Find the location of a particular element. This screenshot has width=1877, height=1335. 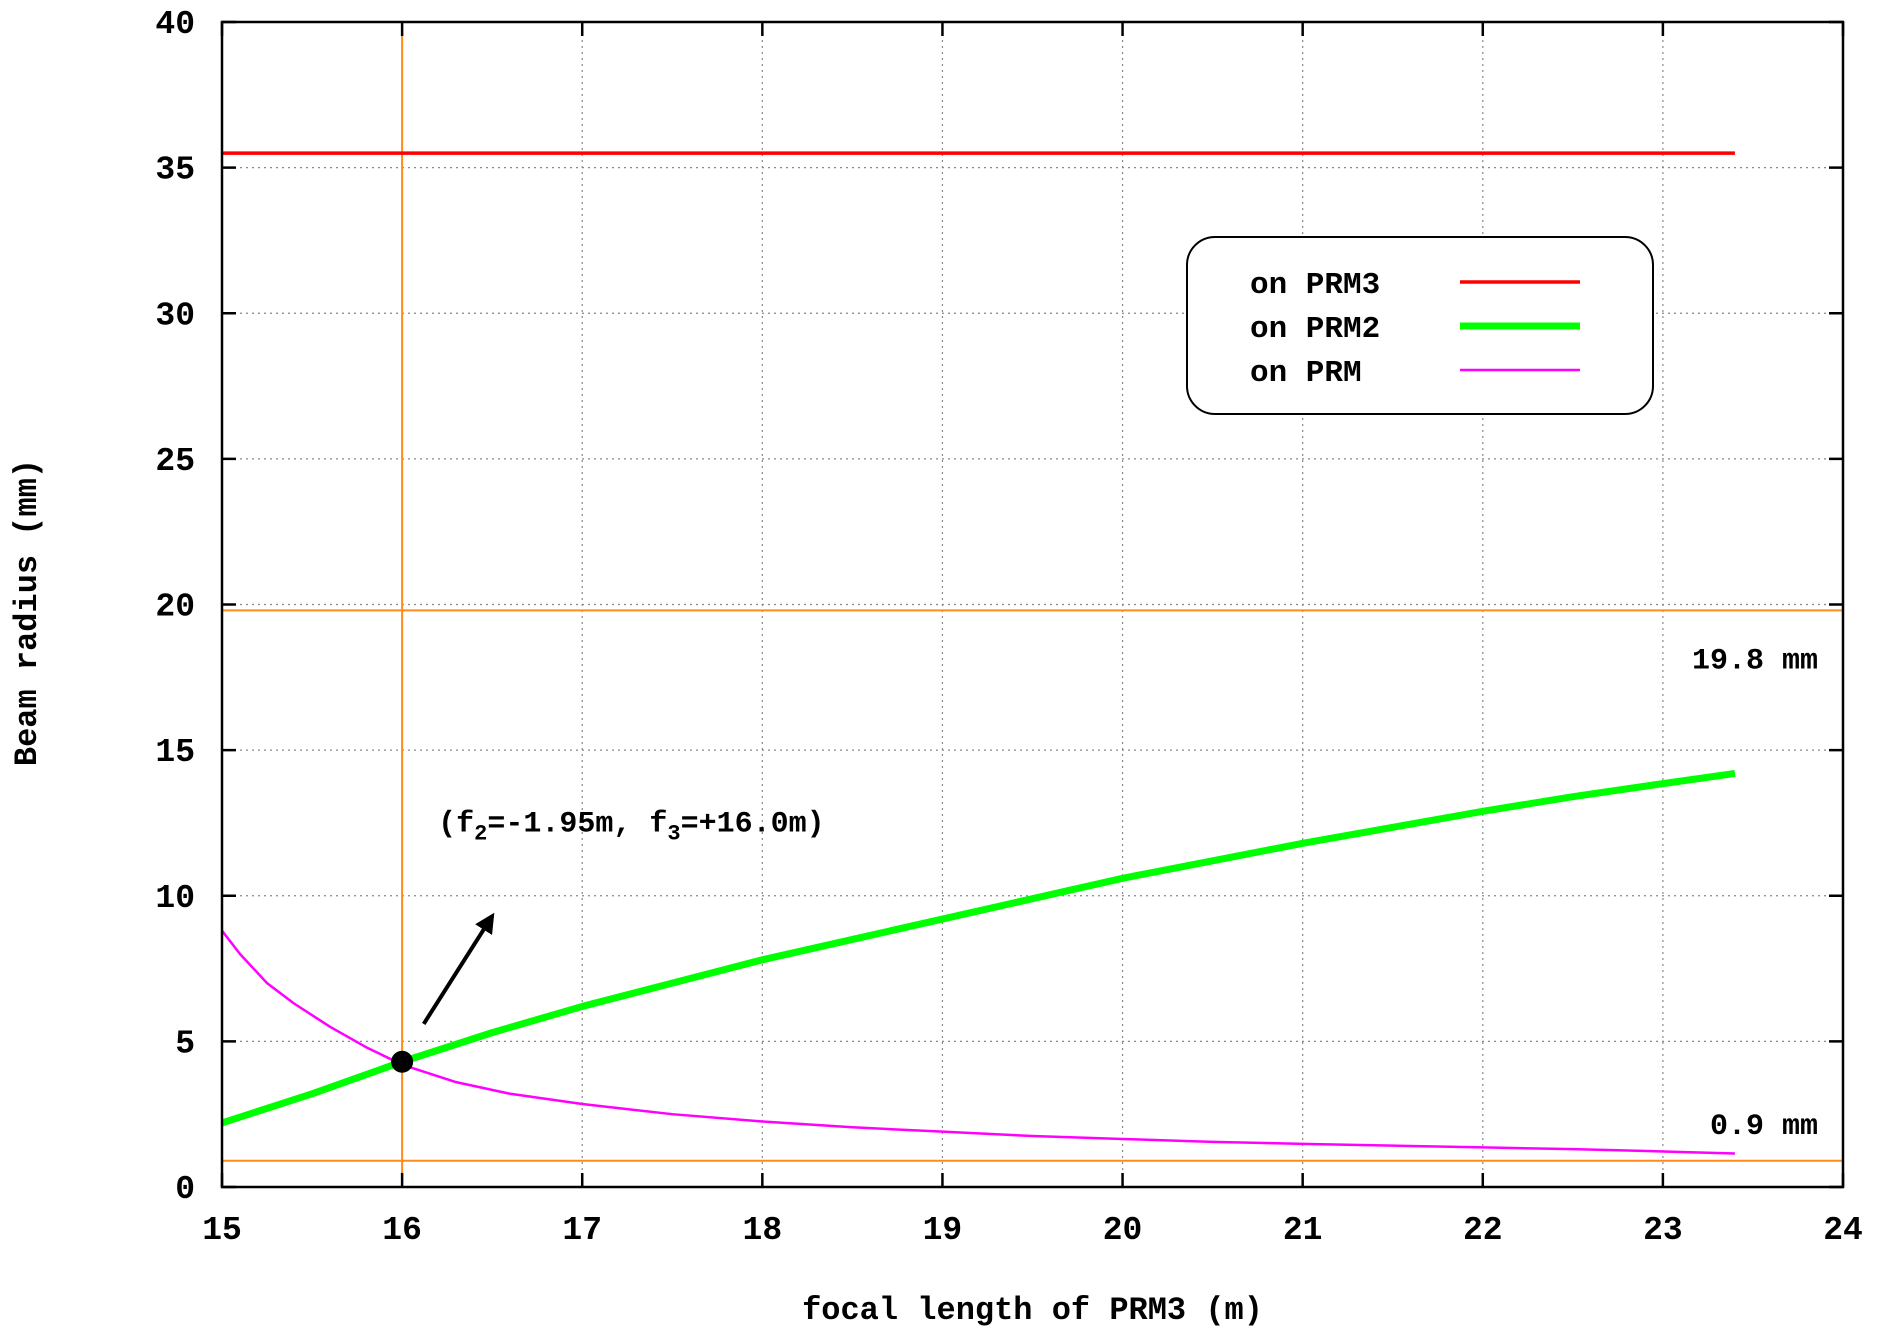

annotation-fragment: =+16.0m) is located at coordinates (753, 825).